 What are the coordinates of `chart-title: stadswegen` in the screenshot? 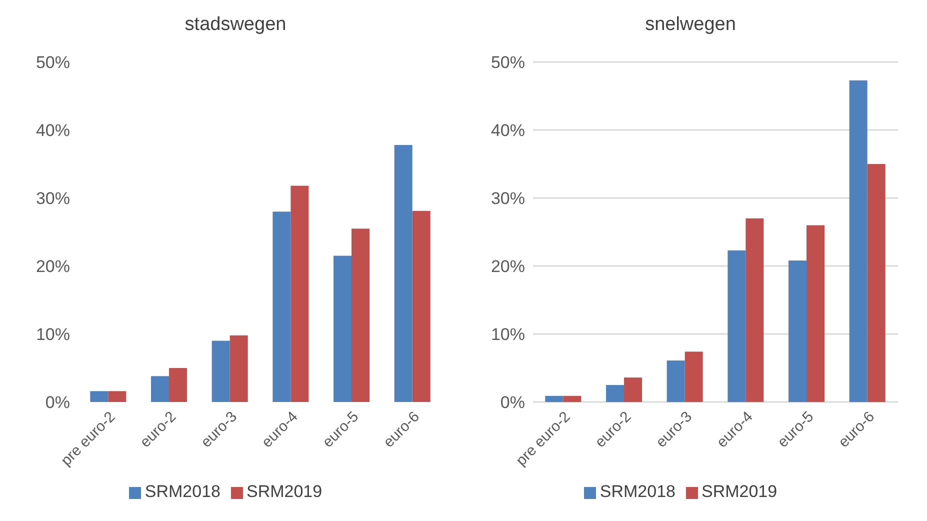 It's located at (236, 25).